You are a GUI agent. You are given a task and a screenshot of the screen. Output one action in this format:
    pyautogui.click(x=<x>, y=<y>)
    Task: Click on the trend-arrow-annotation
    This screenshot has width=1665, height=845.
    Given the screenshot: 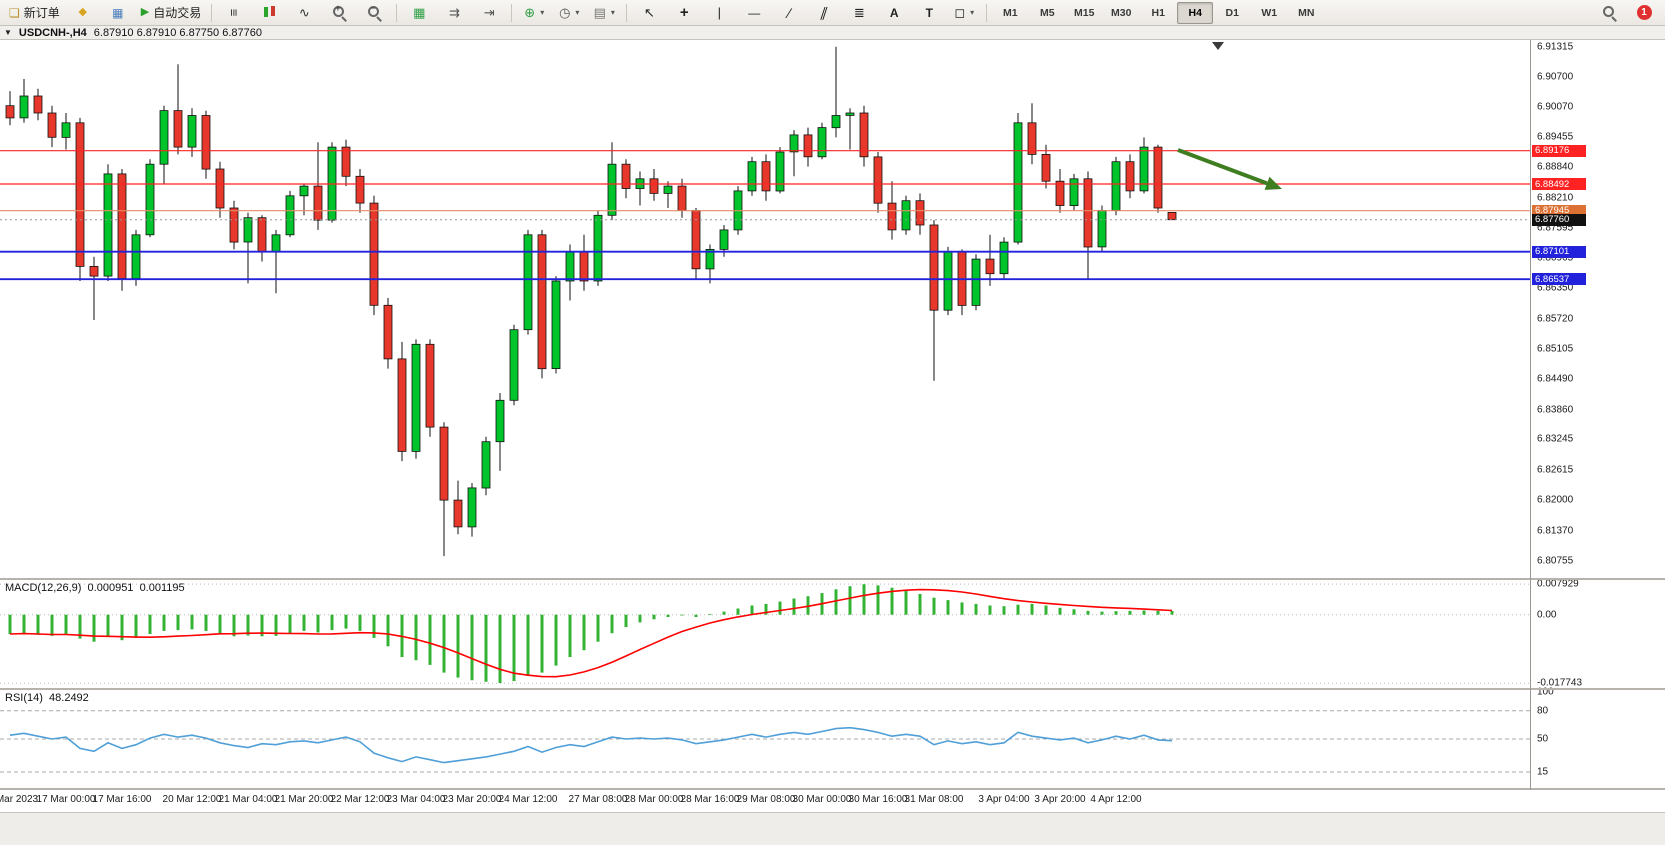 What is the action you would take?
    pyautogui.click(x=1229, y=169)
    